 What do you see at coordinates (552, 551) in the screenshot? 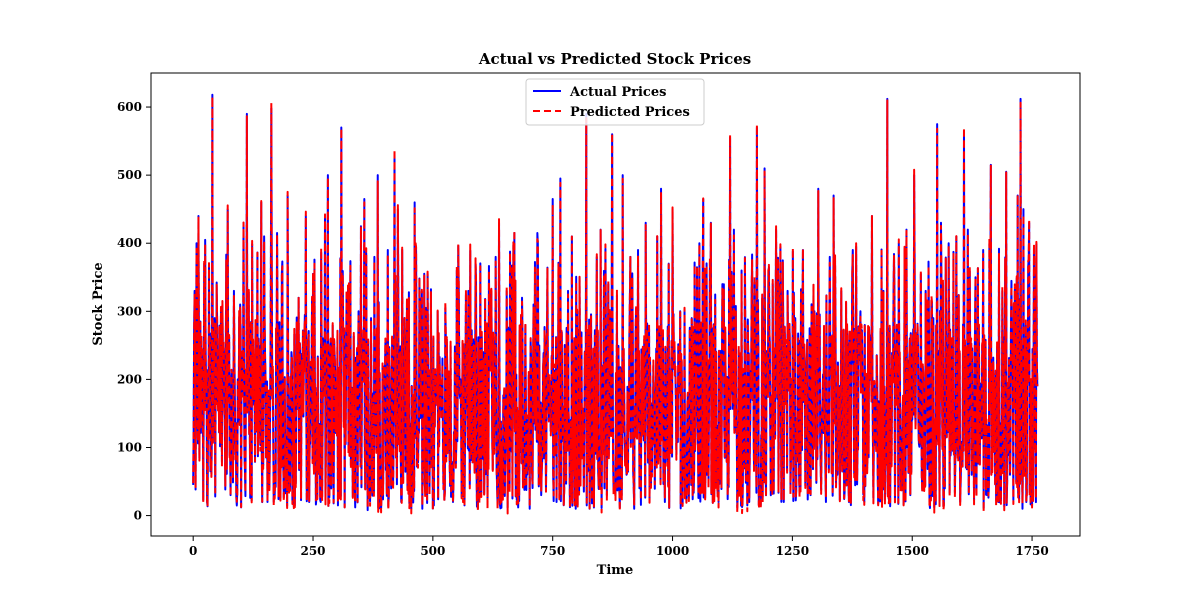
I see `x-tick-label: 750` at bounding box center [552, 551].